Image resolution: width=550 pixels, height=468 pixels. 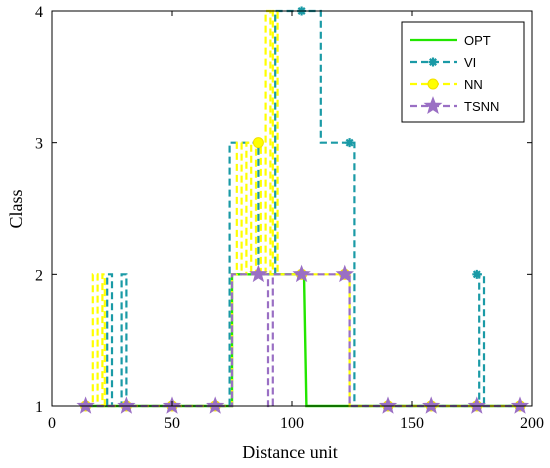 I want to click on legend-label: VI, so click(x=470, y=62).